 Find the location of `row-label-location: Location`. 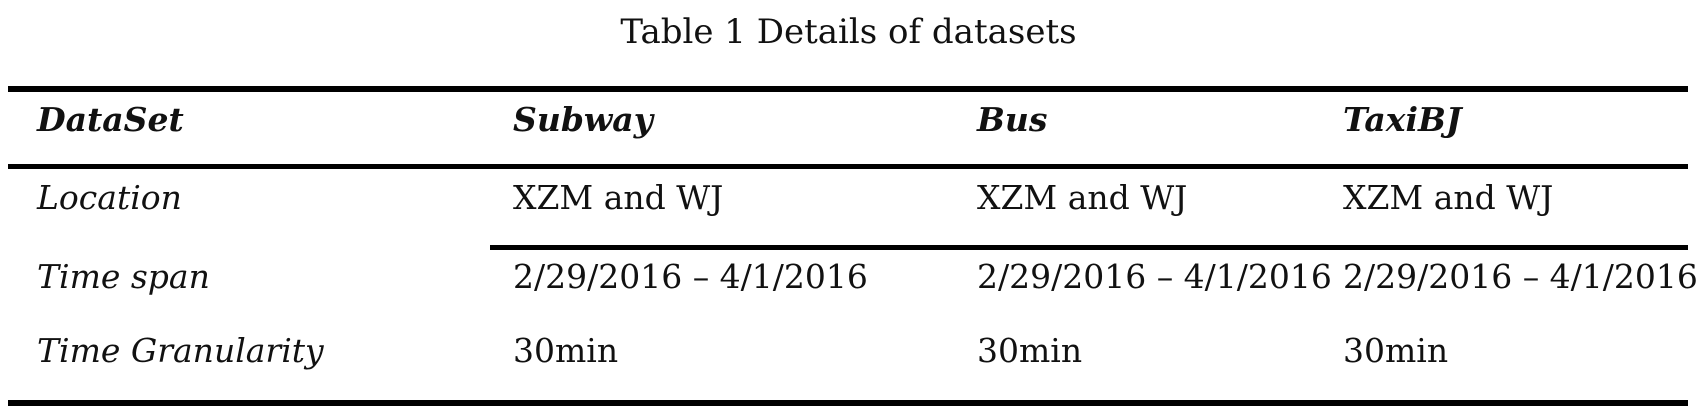

row-label-location: Location is located at coordinates (109, 197).